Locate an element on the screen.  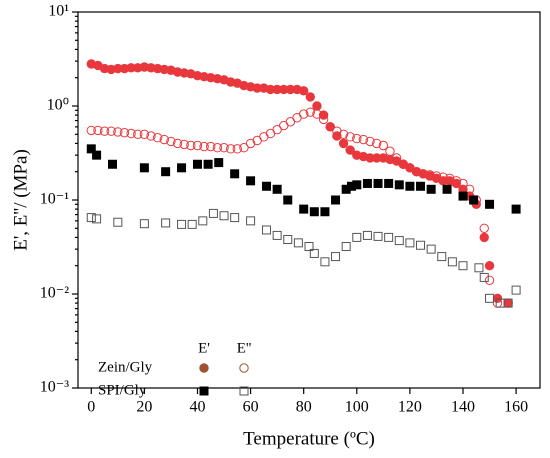
x-tick-label: 120 is located at coordinates (410, 407).